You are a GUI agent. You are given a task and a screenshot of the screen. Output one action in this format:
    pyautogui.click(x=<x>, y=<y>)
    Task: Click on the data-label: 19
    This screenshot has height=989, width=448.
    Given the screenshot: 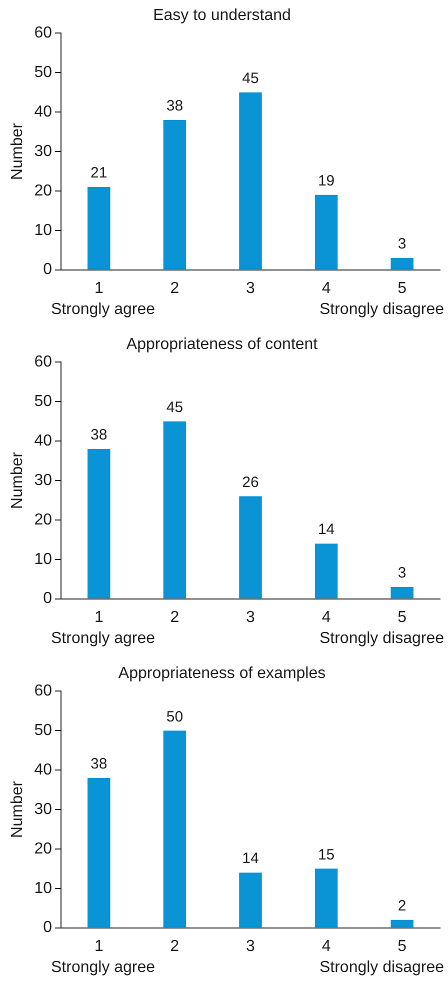 What is the action you would take?
    pyautogui.click(x=326, y=181)
    